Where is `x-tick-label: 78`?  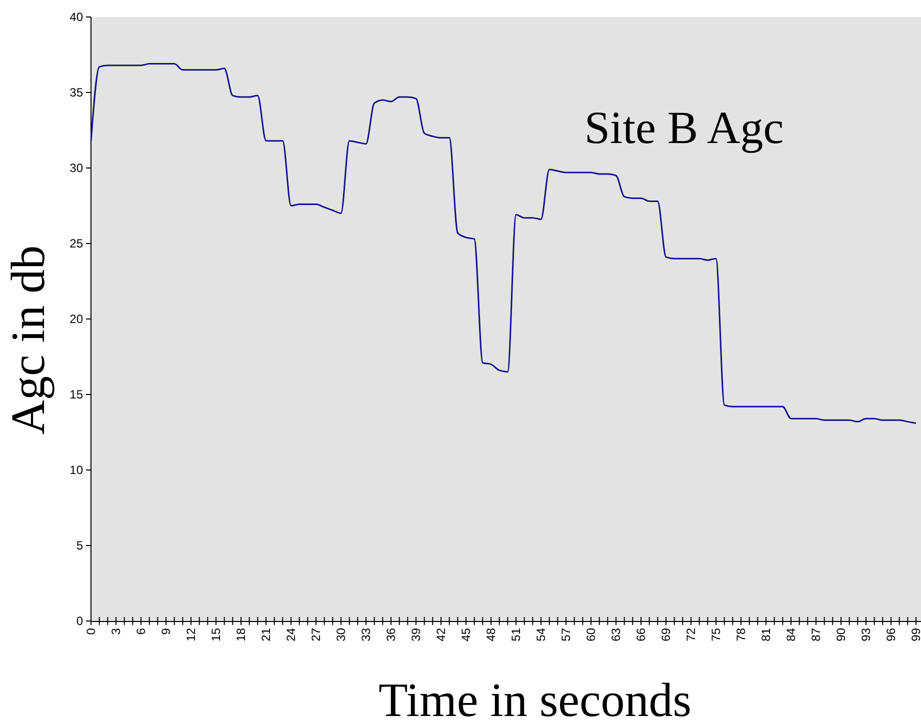
x-tick-label: 78 is located at coordinates (741, 635).